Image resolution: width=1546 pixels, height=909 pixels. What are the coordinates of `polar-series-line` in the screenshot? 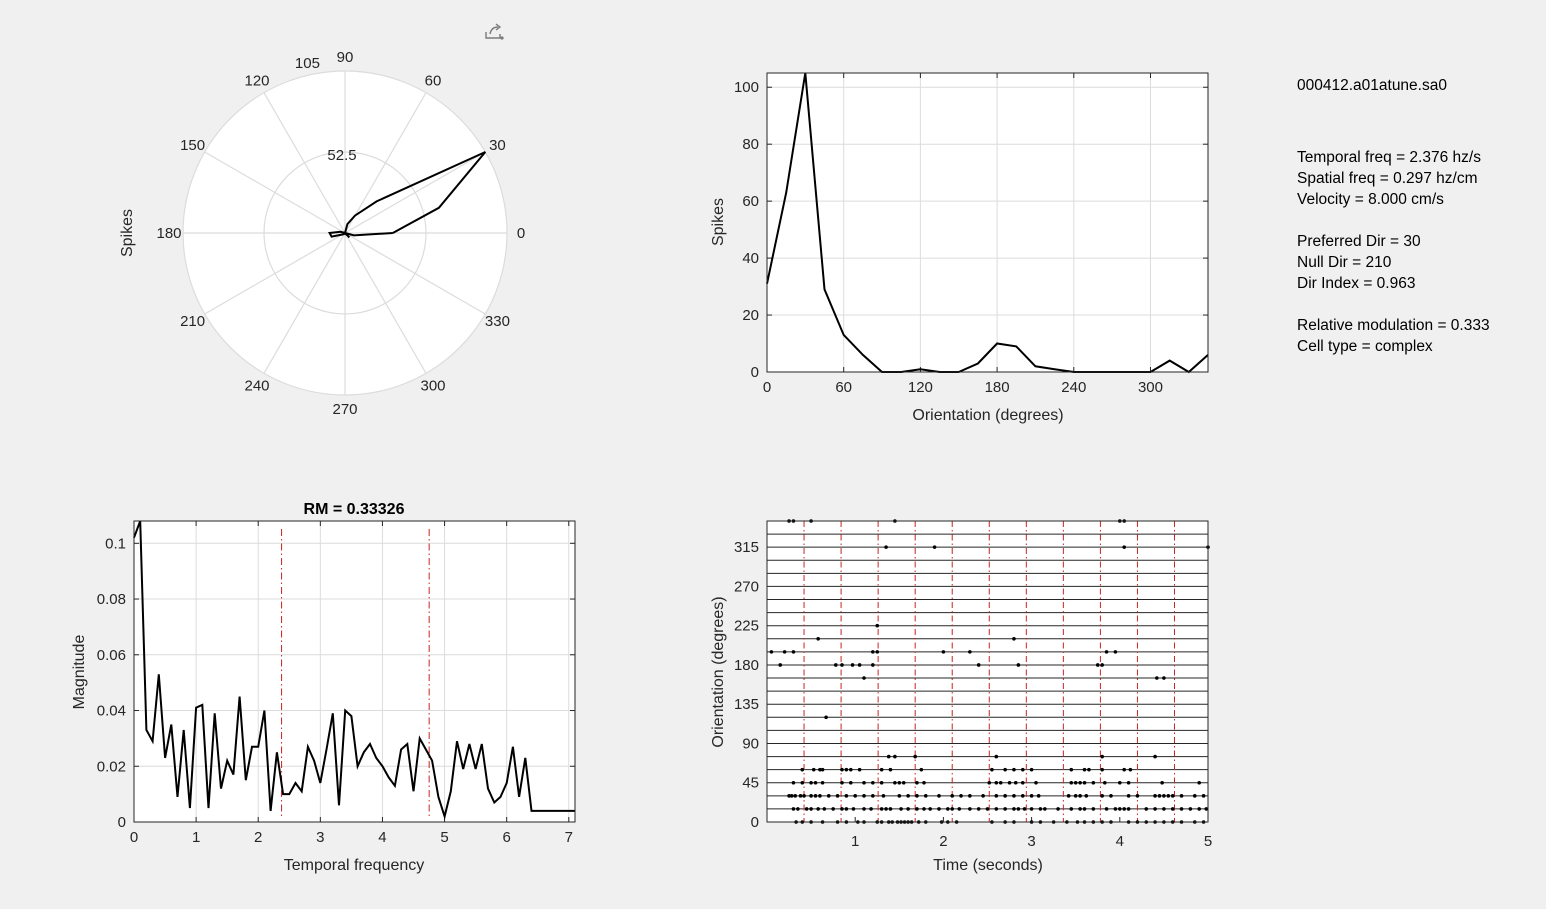 It's located at (407, 195).